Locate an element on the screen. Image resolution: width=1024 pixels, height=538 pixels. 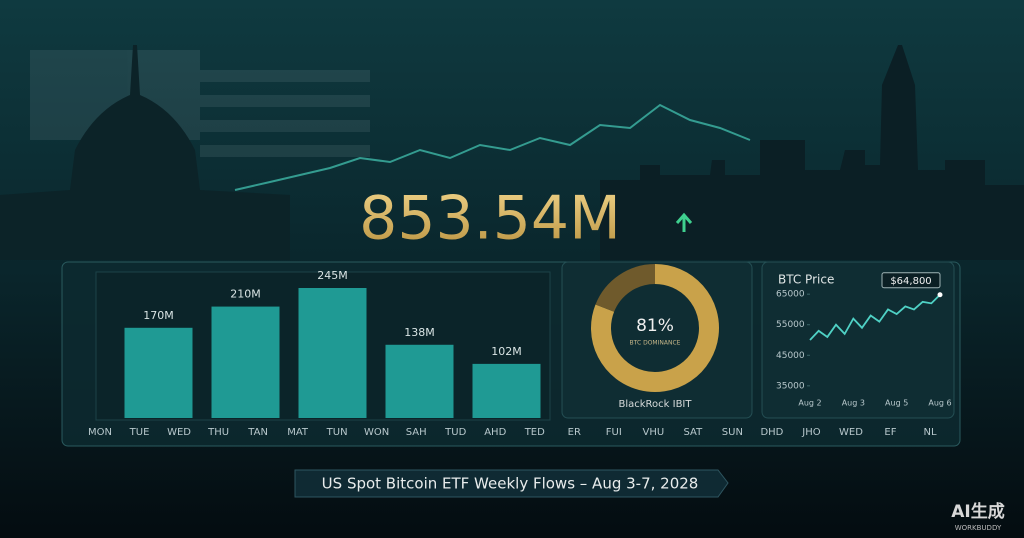
day-label: TUD is located at coordinates (455, 432).